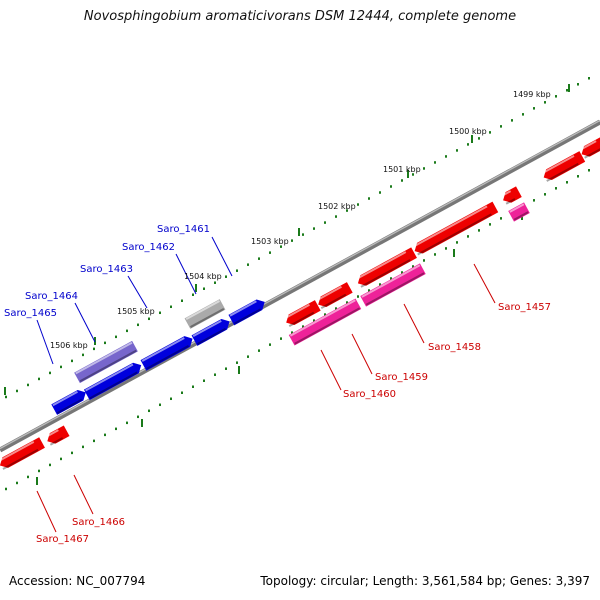 The image size is (600, 600). Describe the element at coordinates (270, 241) in the screenshot. I see `kbp-label: 1503 kbp` at that location.